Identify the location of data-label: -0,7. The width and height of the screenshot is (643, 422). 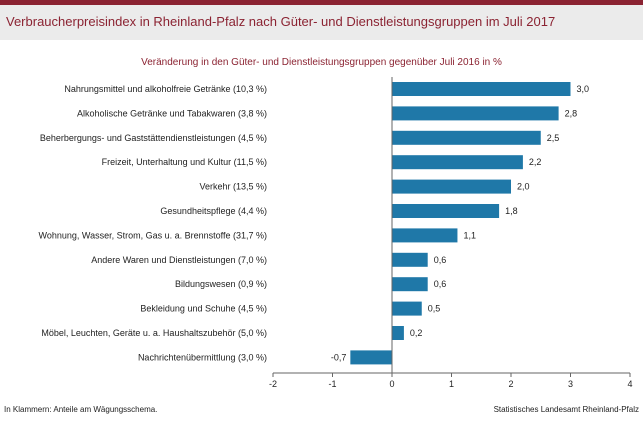
(339, 357).